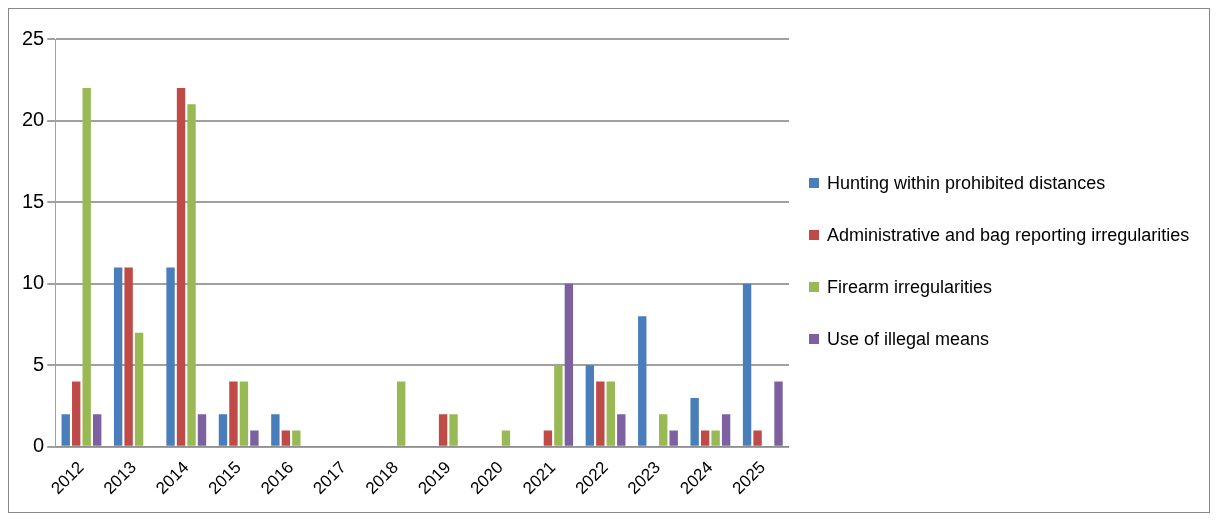 Image resolution: width=1222 pixels, height=523 pixels. I want to click on legend-label: Hunting within prohibited distances, so click(966, 183).